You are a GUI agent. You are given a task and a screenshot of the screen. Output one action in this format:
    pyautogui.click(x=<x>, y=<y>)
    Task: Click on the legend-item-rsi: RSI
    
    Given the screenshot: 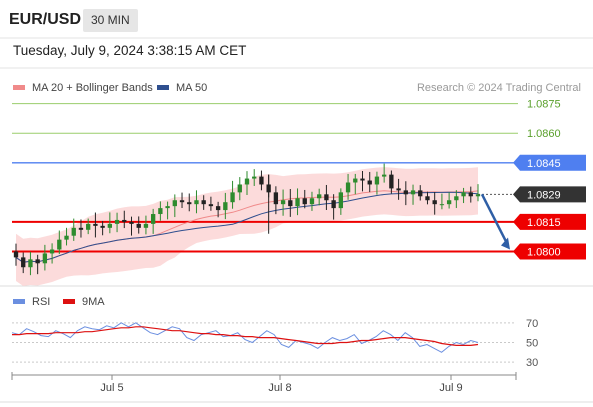 What is the action you would take?
    pyautogui.click(x=31, y=302)
    